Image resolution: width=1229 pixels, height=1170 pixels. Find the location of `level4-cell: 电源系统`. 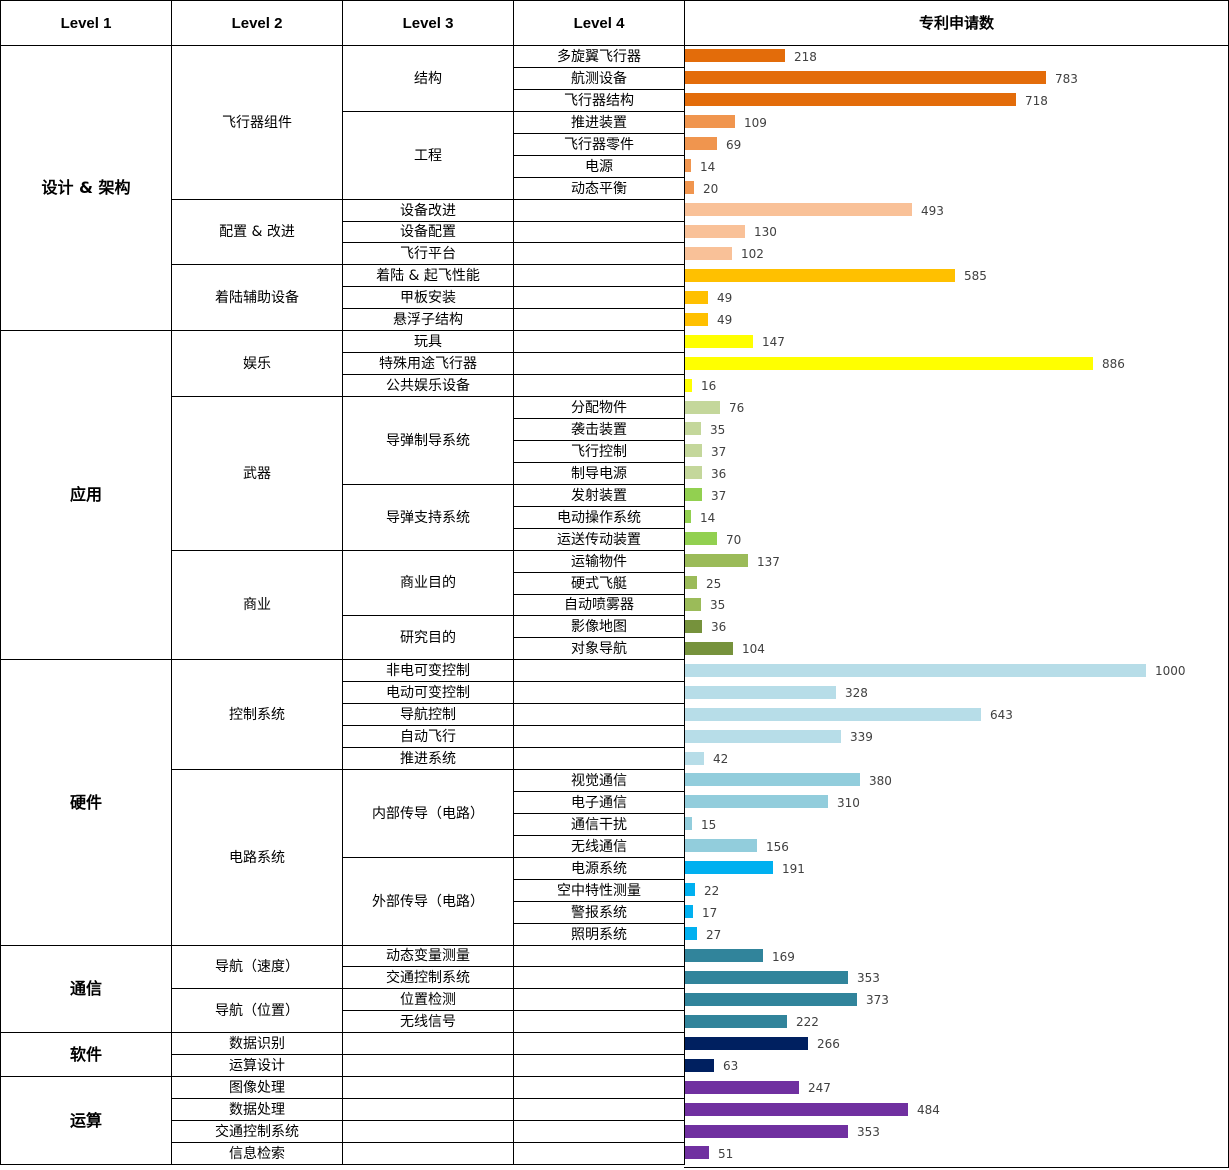

level4-cell: 电源系统 is located at coordinates (599, 868).